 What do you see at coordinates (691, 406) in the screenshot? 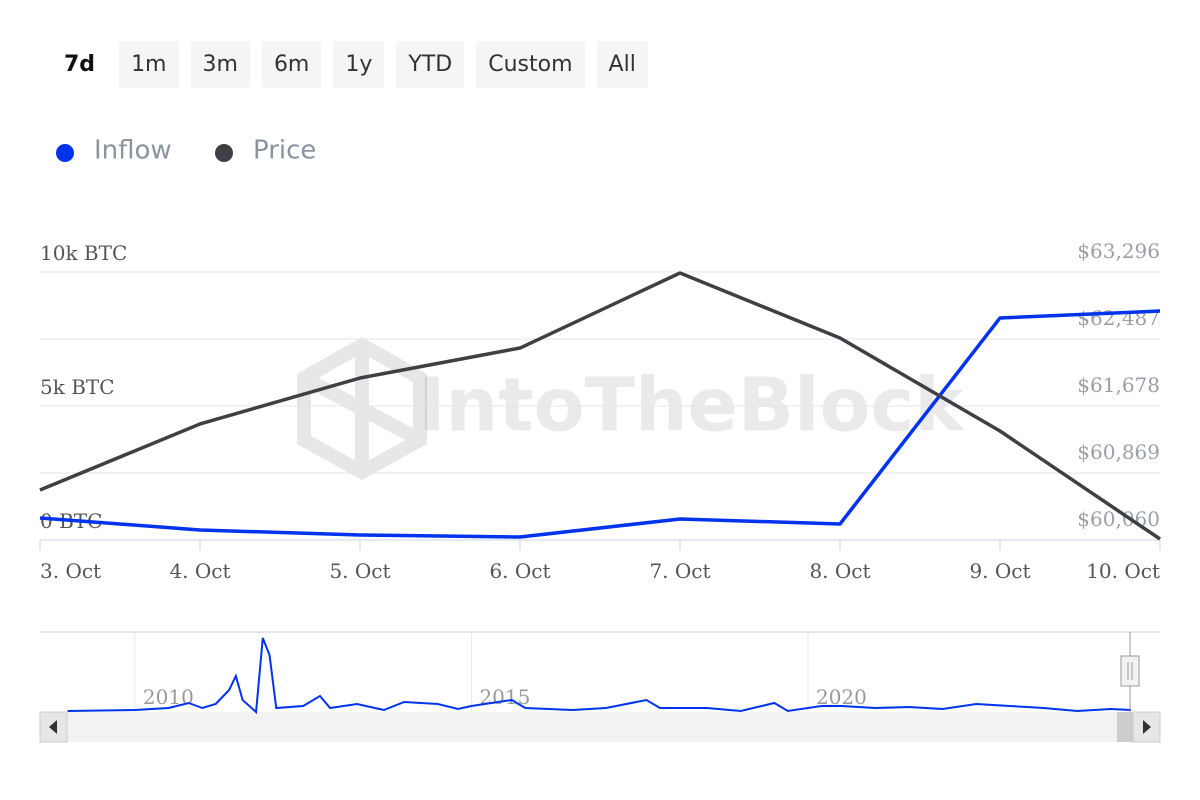
I see `watermark: IntoTheBlock` at bounding box center [691, 406].